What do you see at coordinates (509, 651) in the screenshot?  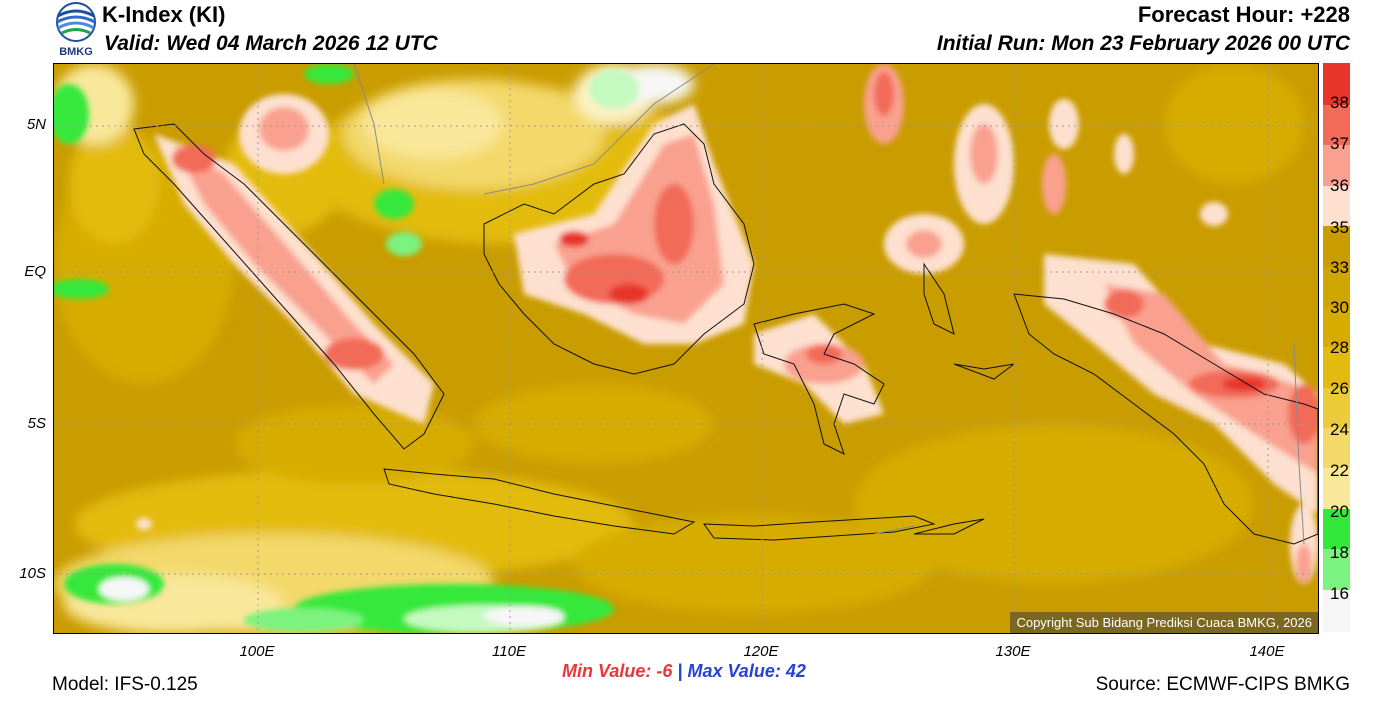 I see `lon-label-110e: 110E` at bounding box center [509, 651].